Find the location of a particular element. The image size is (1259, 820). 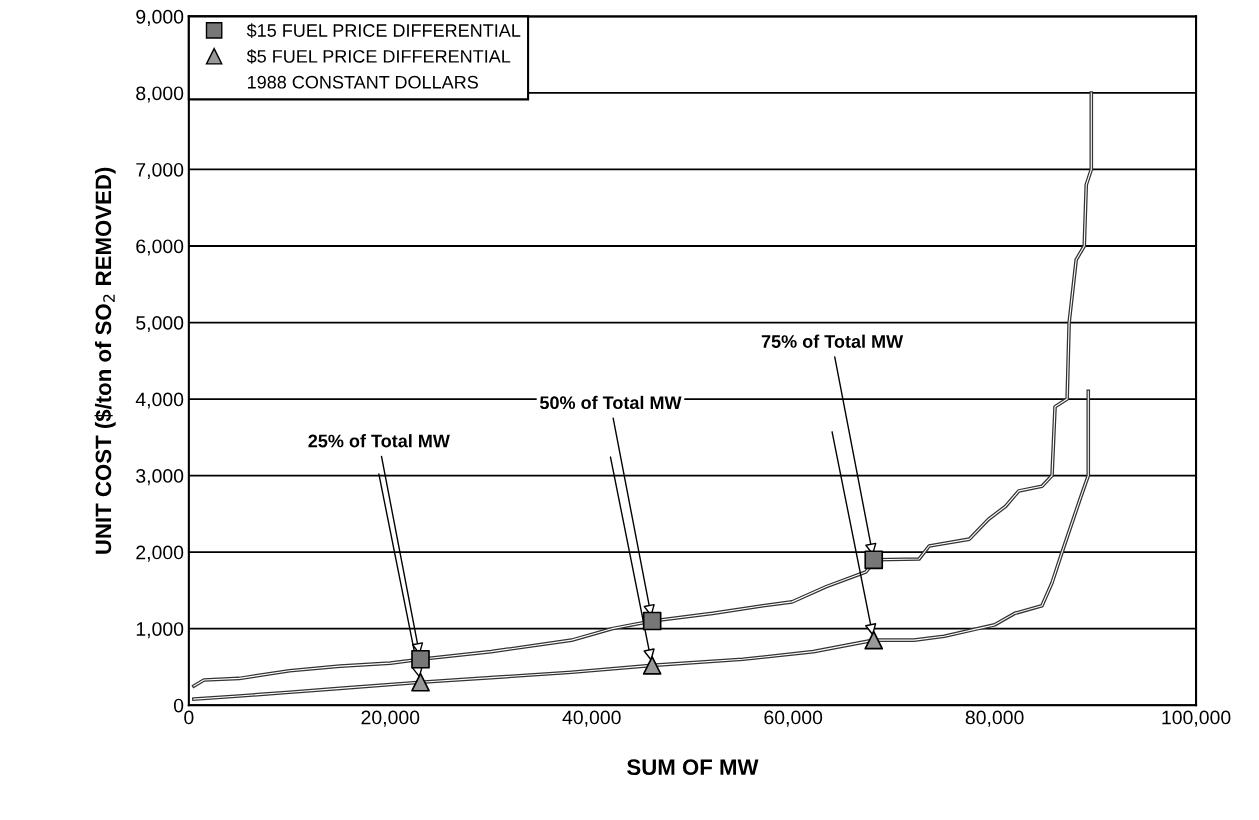

legend-label: $5 FUEL PRICE DIFFERENTIAL is located at coordinates (378, 56).